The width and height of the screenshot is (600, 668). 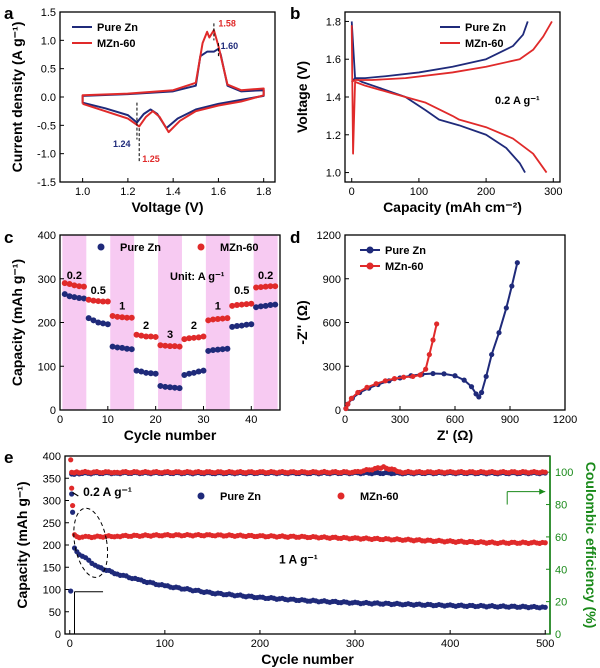 I want to click on capacity-point-pure_zn, so click(x=72, y=494).